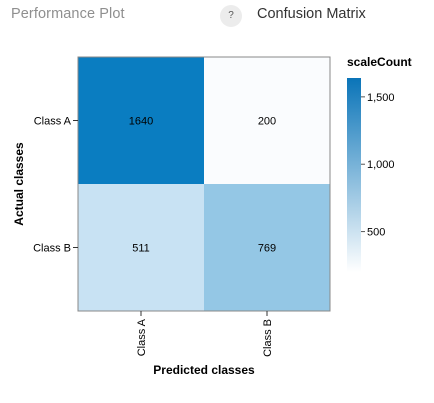 This screenshot has height=403, width=434. What do you see at coordinates (19, 184) in the screenshot?
I see `y-axis-label: Actual classes` at bounding box center [19, 184].